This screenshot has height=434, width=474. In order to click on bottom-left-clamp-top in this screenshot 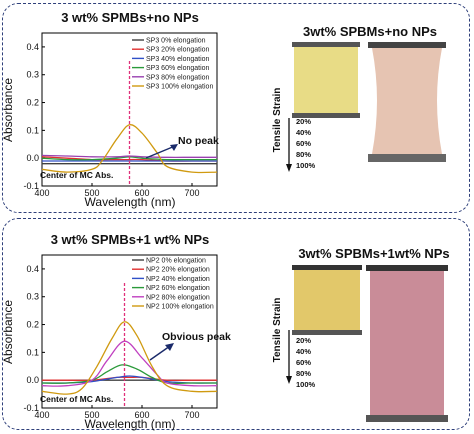, I will do `click(327, 267)`.